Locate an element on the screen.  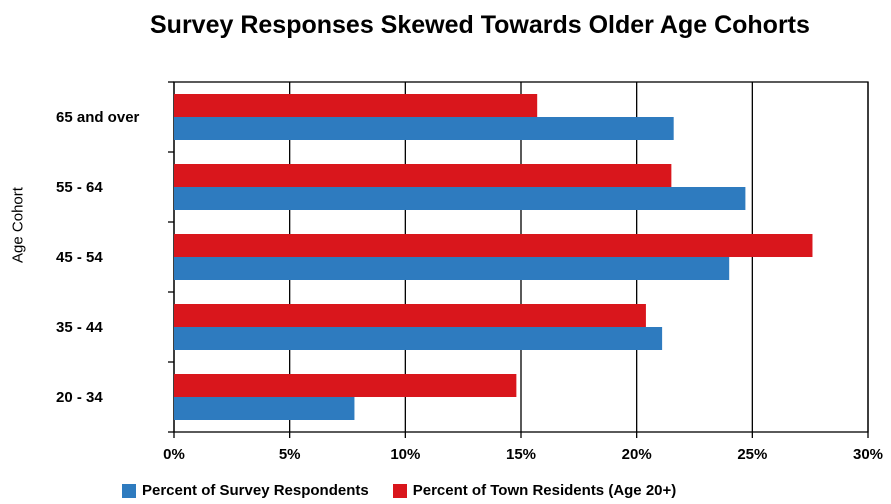
legend-label-respondents: Percent of Survey Respondents is located at coordinates (255, 490).